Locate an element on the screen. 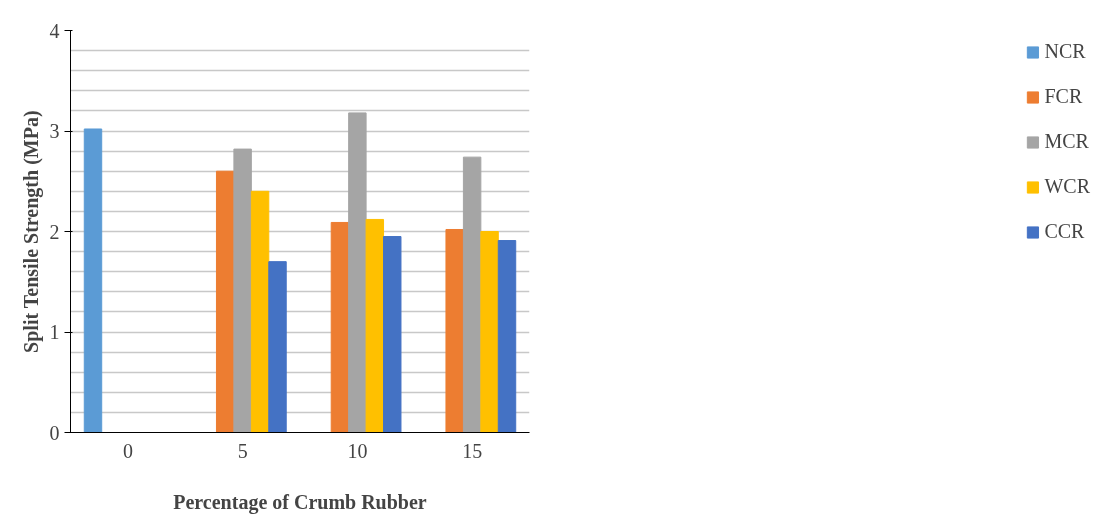  legend-label: FCR is located at coordinates (1063, 96).